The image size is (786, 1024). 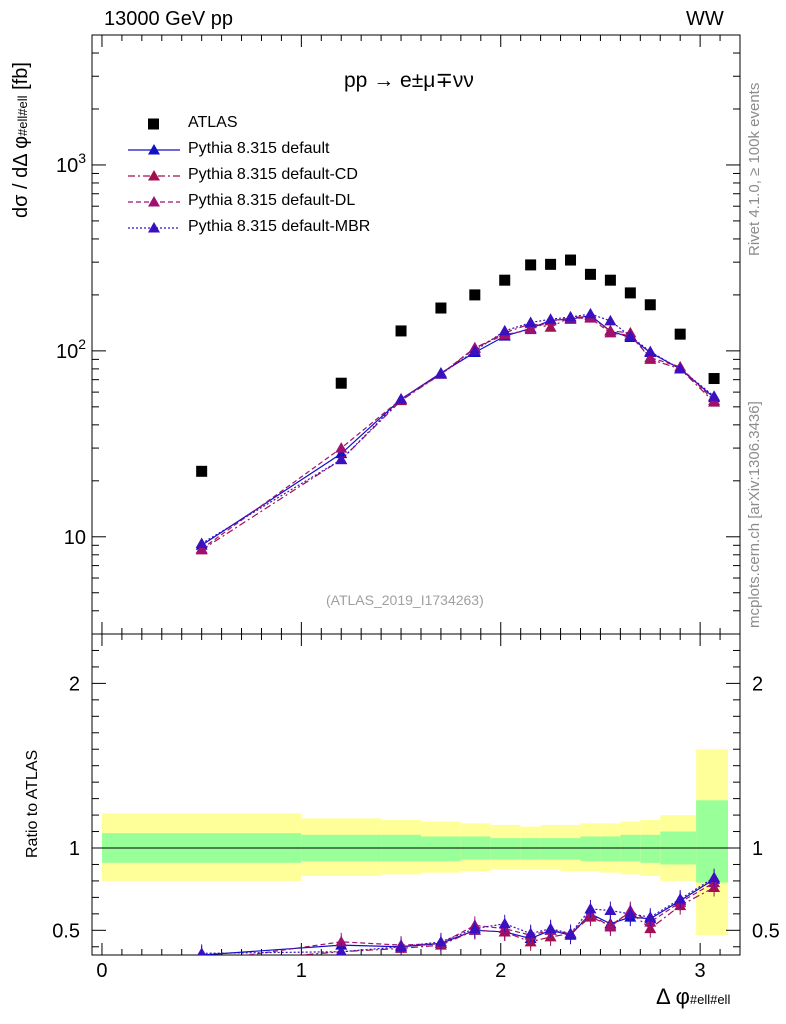 What do you see at coordinates (279, 226) in the screenshot?
I see `legend-entry-mbr: Pythia 8.315 default-MBR` at bounding box center [279, 226].